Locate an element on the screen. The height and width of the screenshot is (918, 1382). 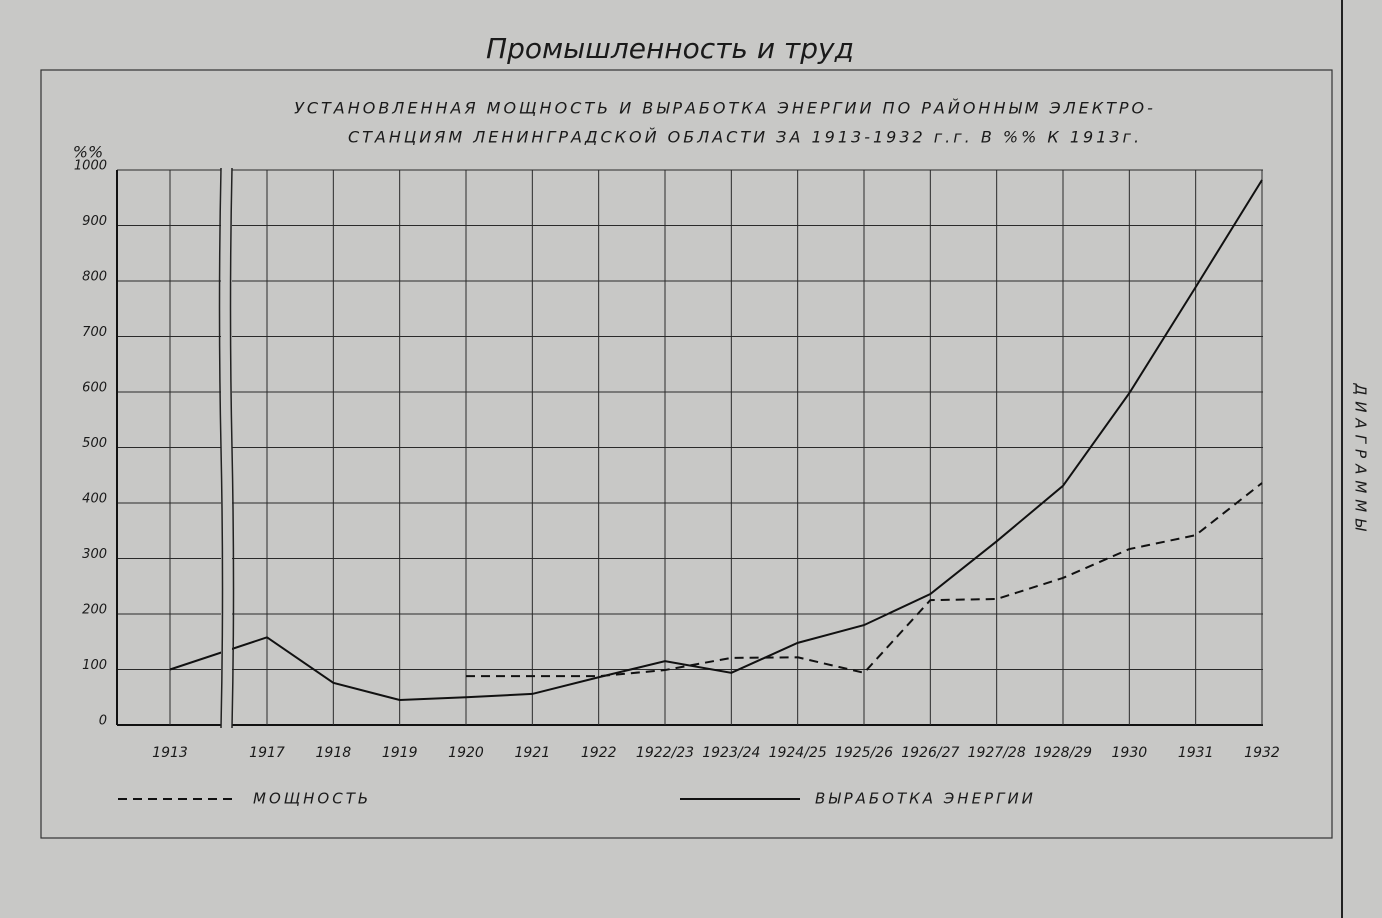
y-tick-label: 100 is located at coordinates (94, 665).